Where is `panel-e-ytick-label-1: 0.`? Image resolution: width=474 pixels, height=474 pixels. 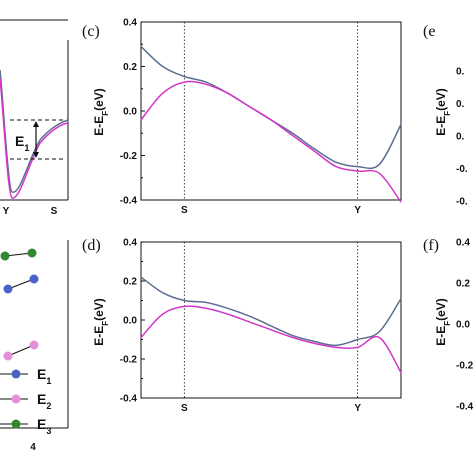
panel-e-ytick-label-1: 0. is located at coordinates (460, 104).